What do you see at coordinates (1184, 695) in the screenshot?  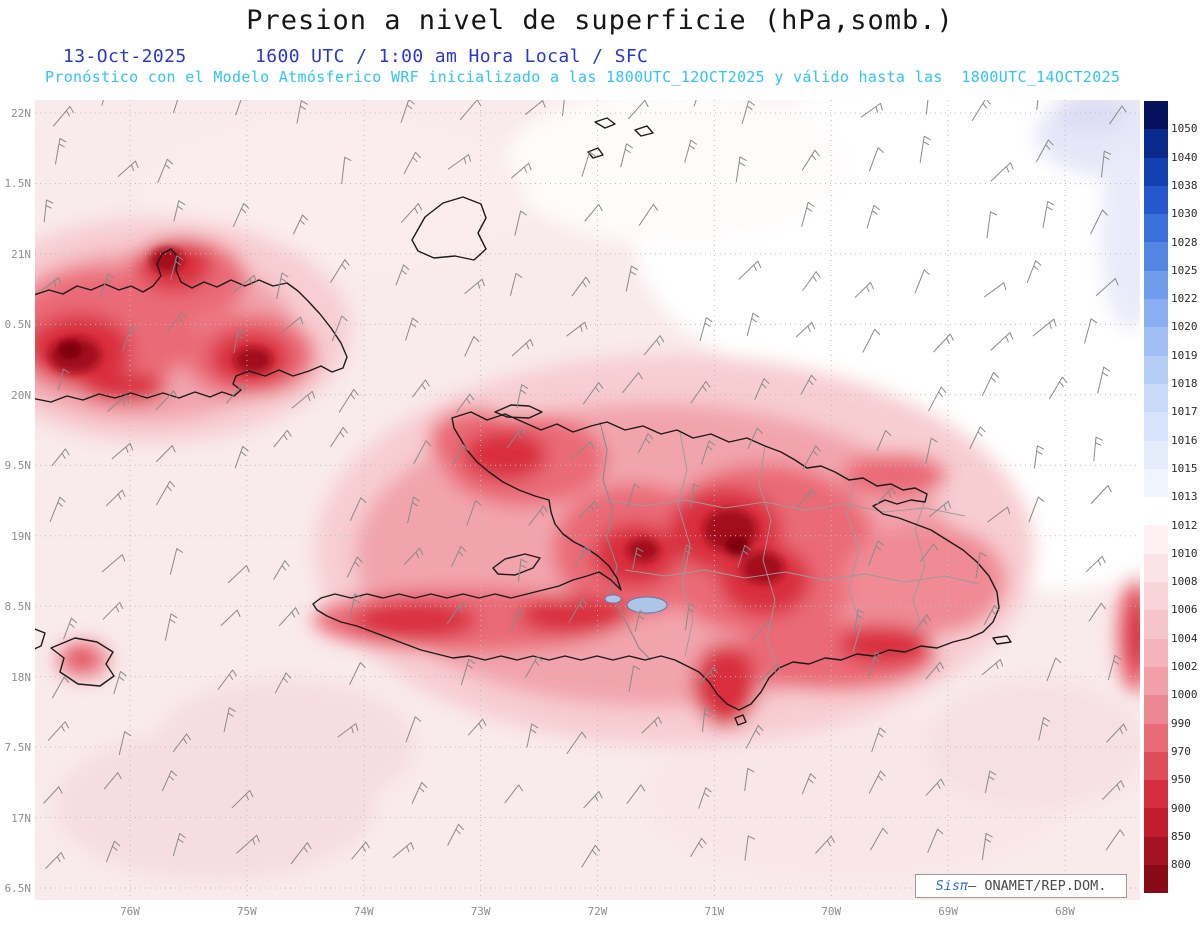 I see `colorbar-value-label: 1000` at bounding box center [1184, 695].